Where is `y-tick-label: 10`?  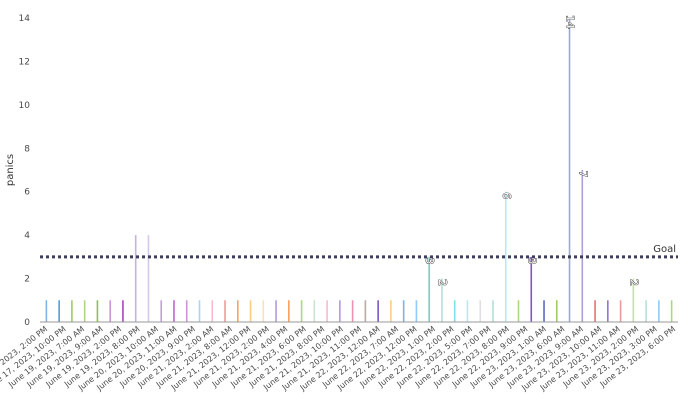
y-tick-label: 10 is located at coordinates (25, 106).